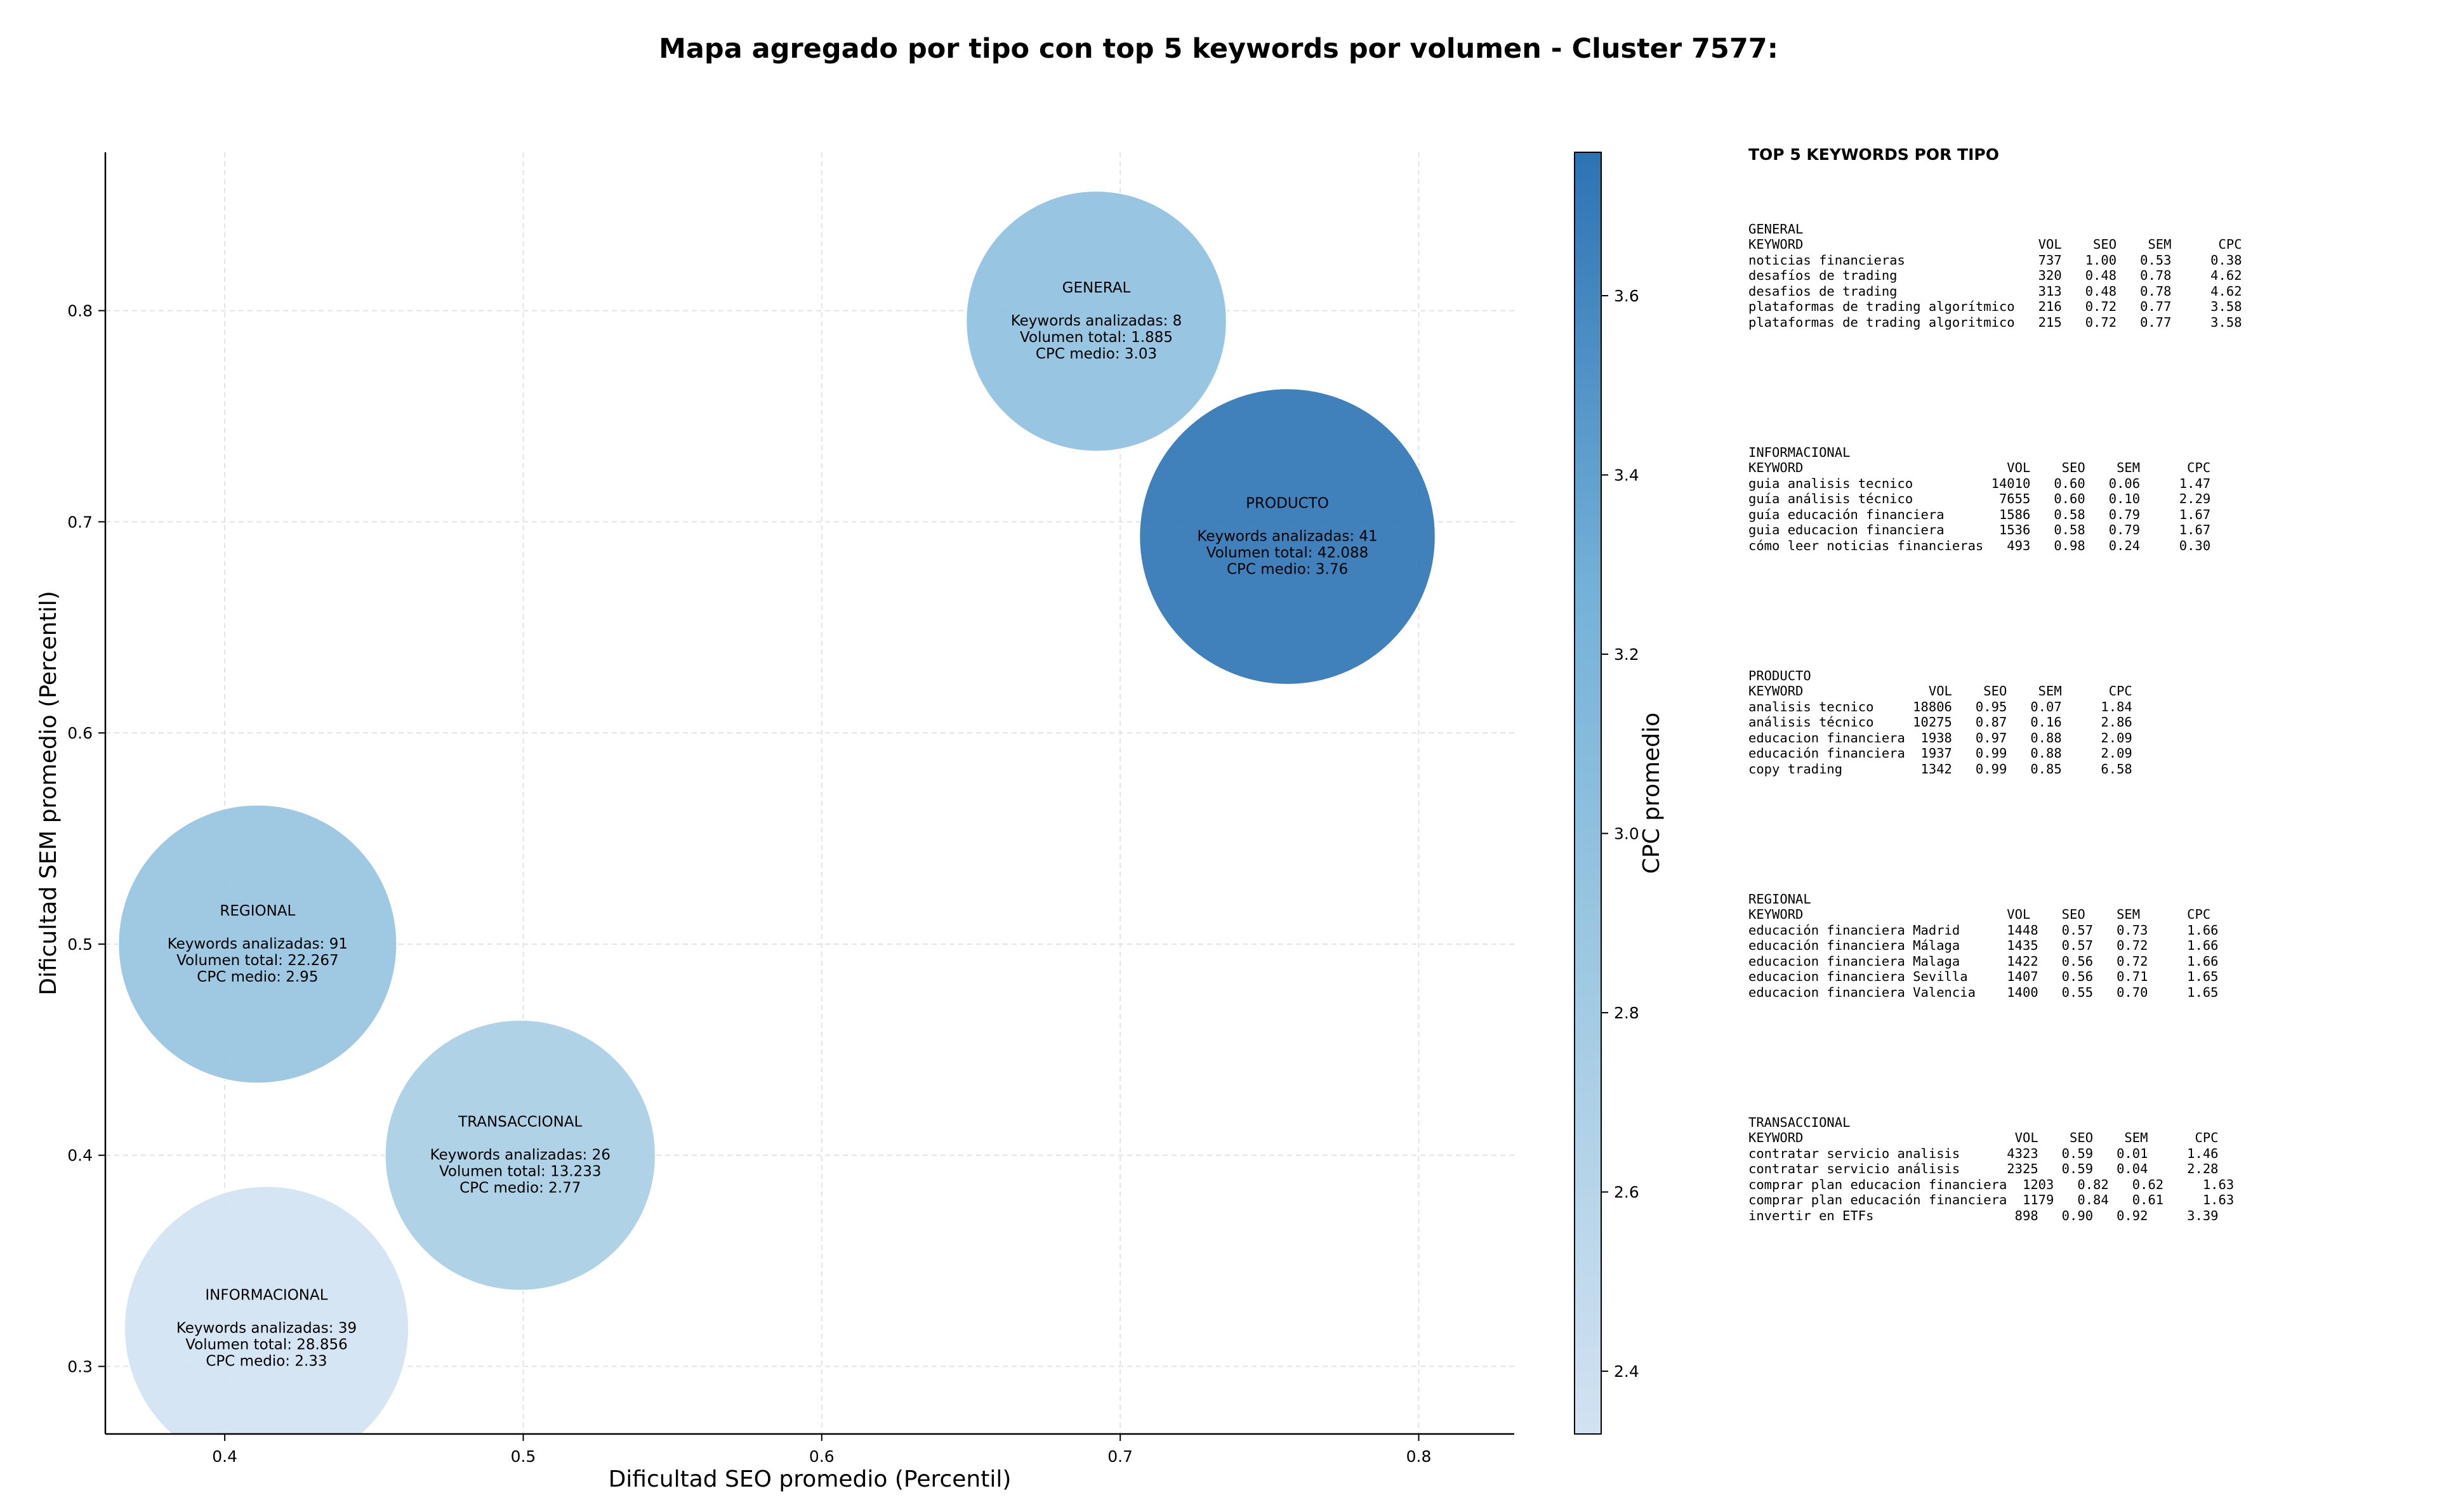 The image size is (2437, 1512). I want to click on bubble-keywords-label: Keywords analizadas: 41, so click(1287, 537).